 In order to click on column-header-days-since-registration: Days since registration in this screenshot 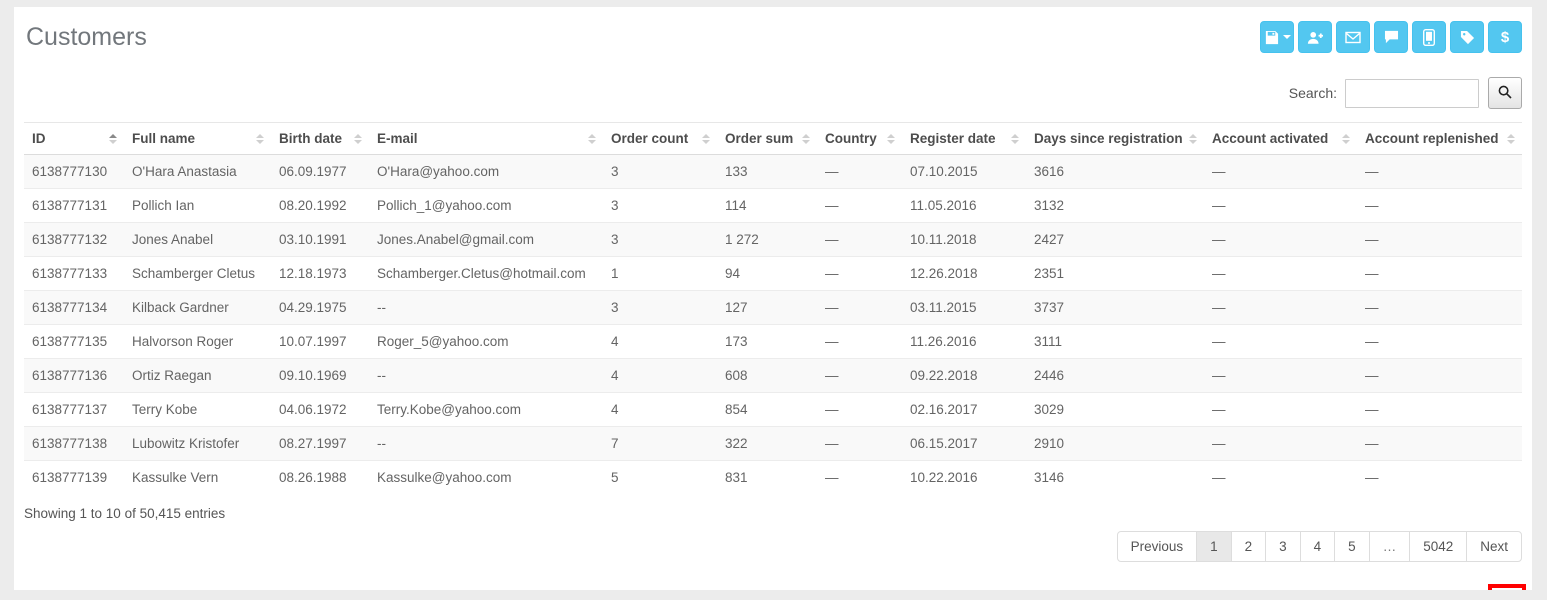, I will do `click(1115, 138)`.